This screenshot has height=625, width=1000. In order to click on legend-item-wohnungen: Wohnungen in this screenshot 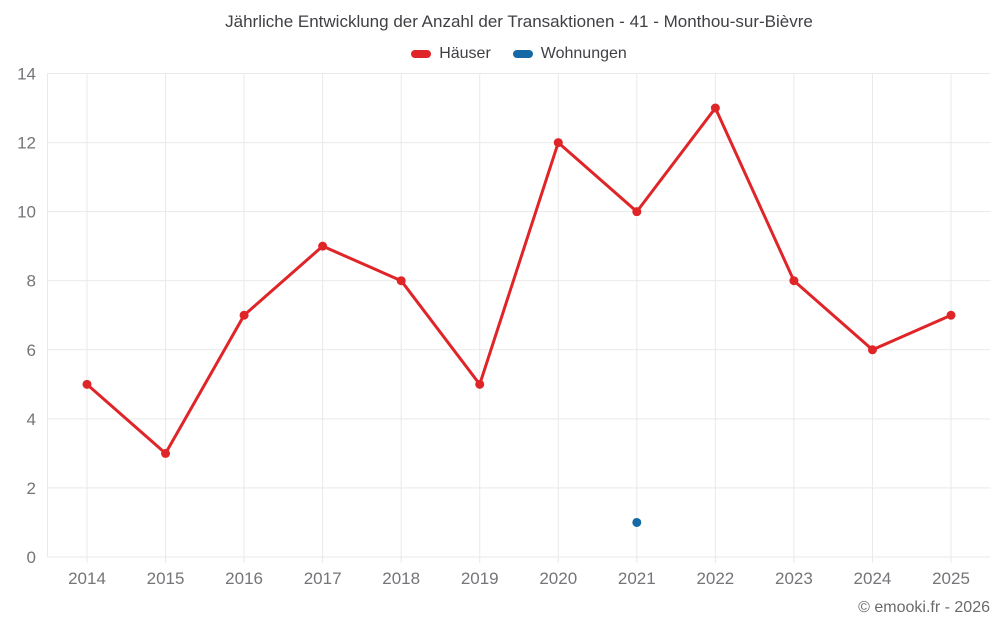, I will do `click(569, 54)`.